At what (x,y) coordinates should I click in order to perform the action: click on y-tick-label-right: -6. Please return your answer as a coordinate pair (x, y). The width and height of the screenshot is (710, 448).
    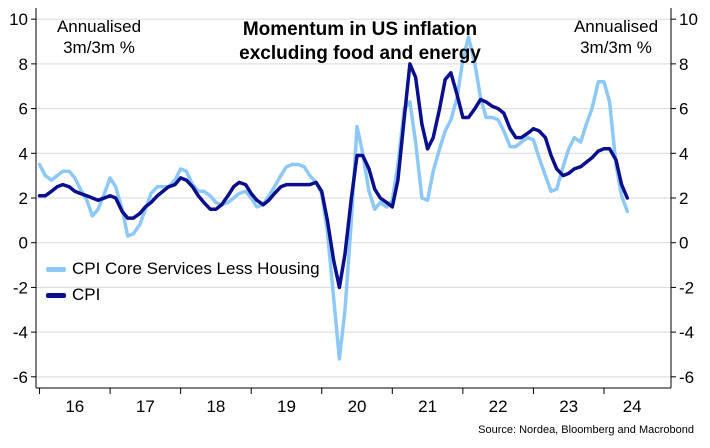
    Looking at the image, I should click on (686, 377).